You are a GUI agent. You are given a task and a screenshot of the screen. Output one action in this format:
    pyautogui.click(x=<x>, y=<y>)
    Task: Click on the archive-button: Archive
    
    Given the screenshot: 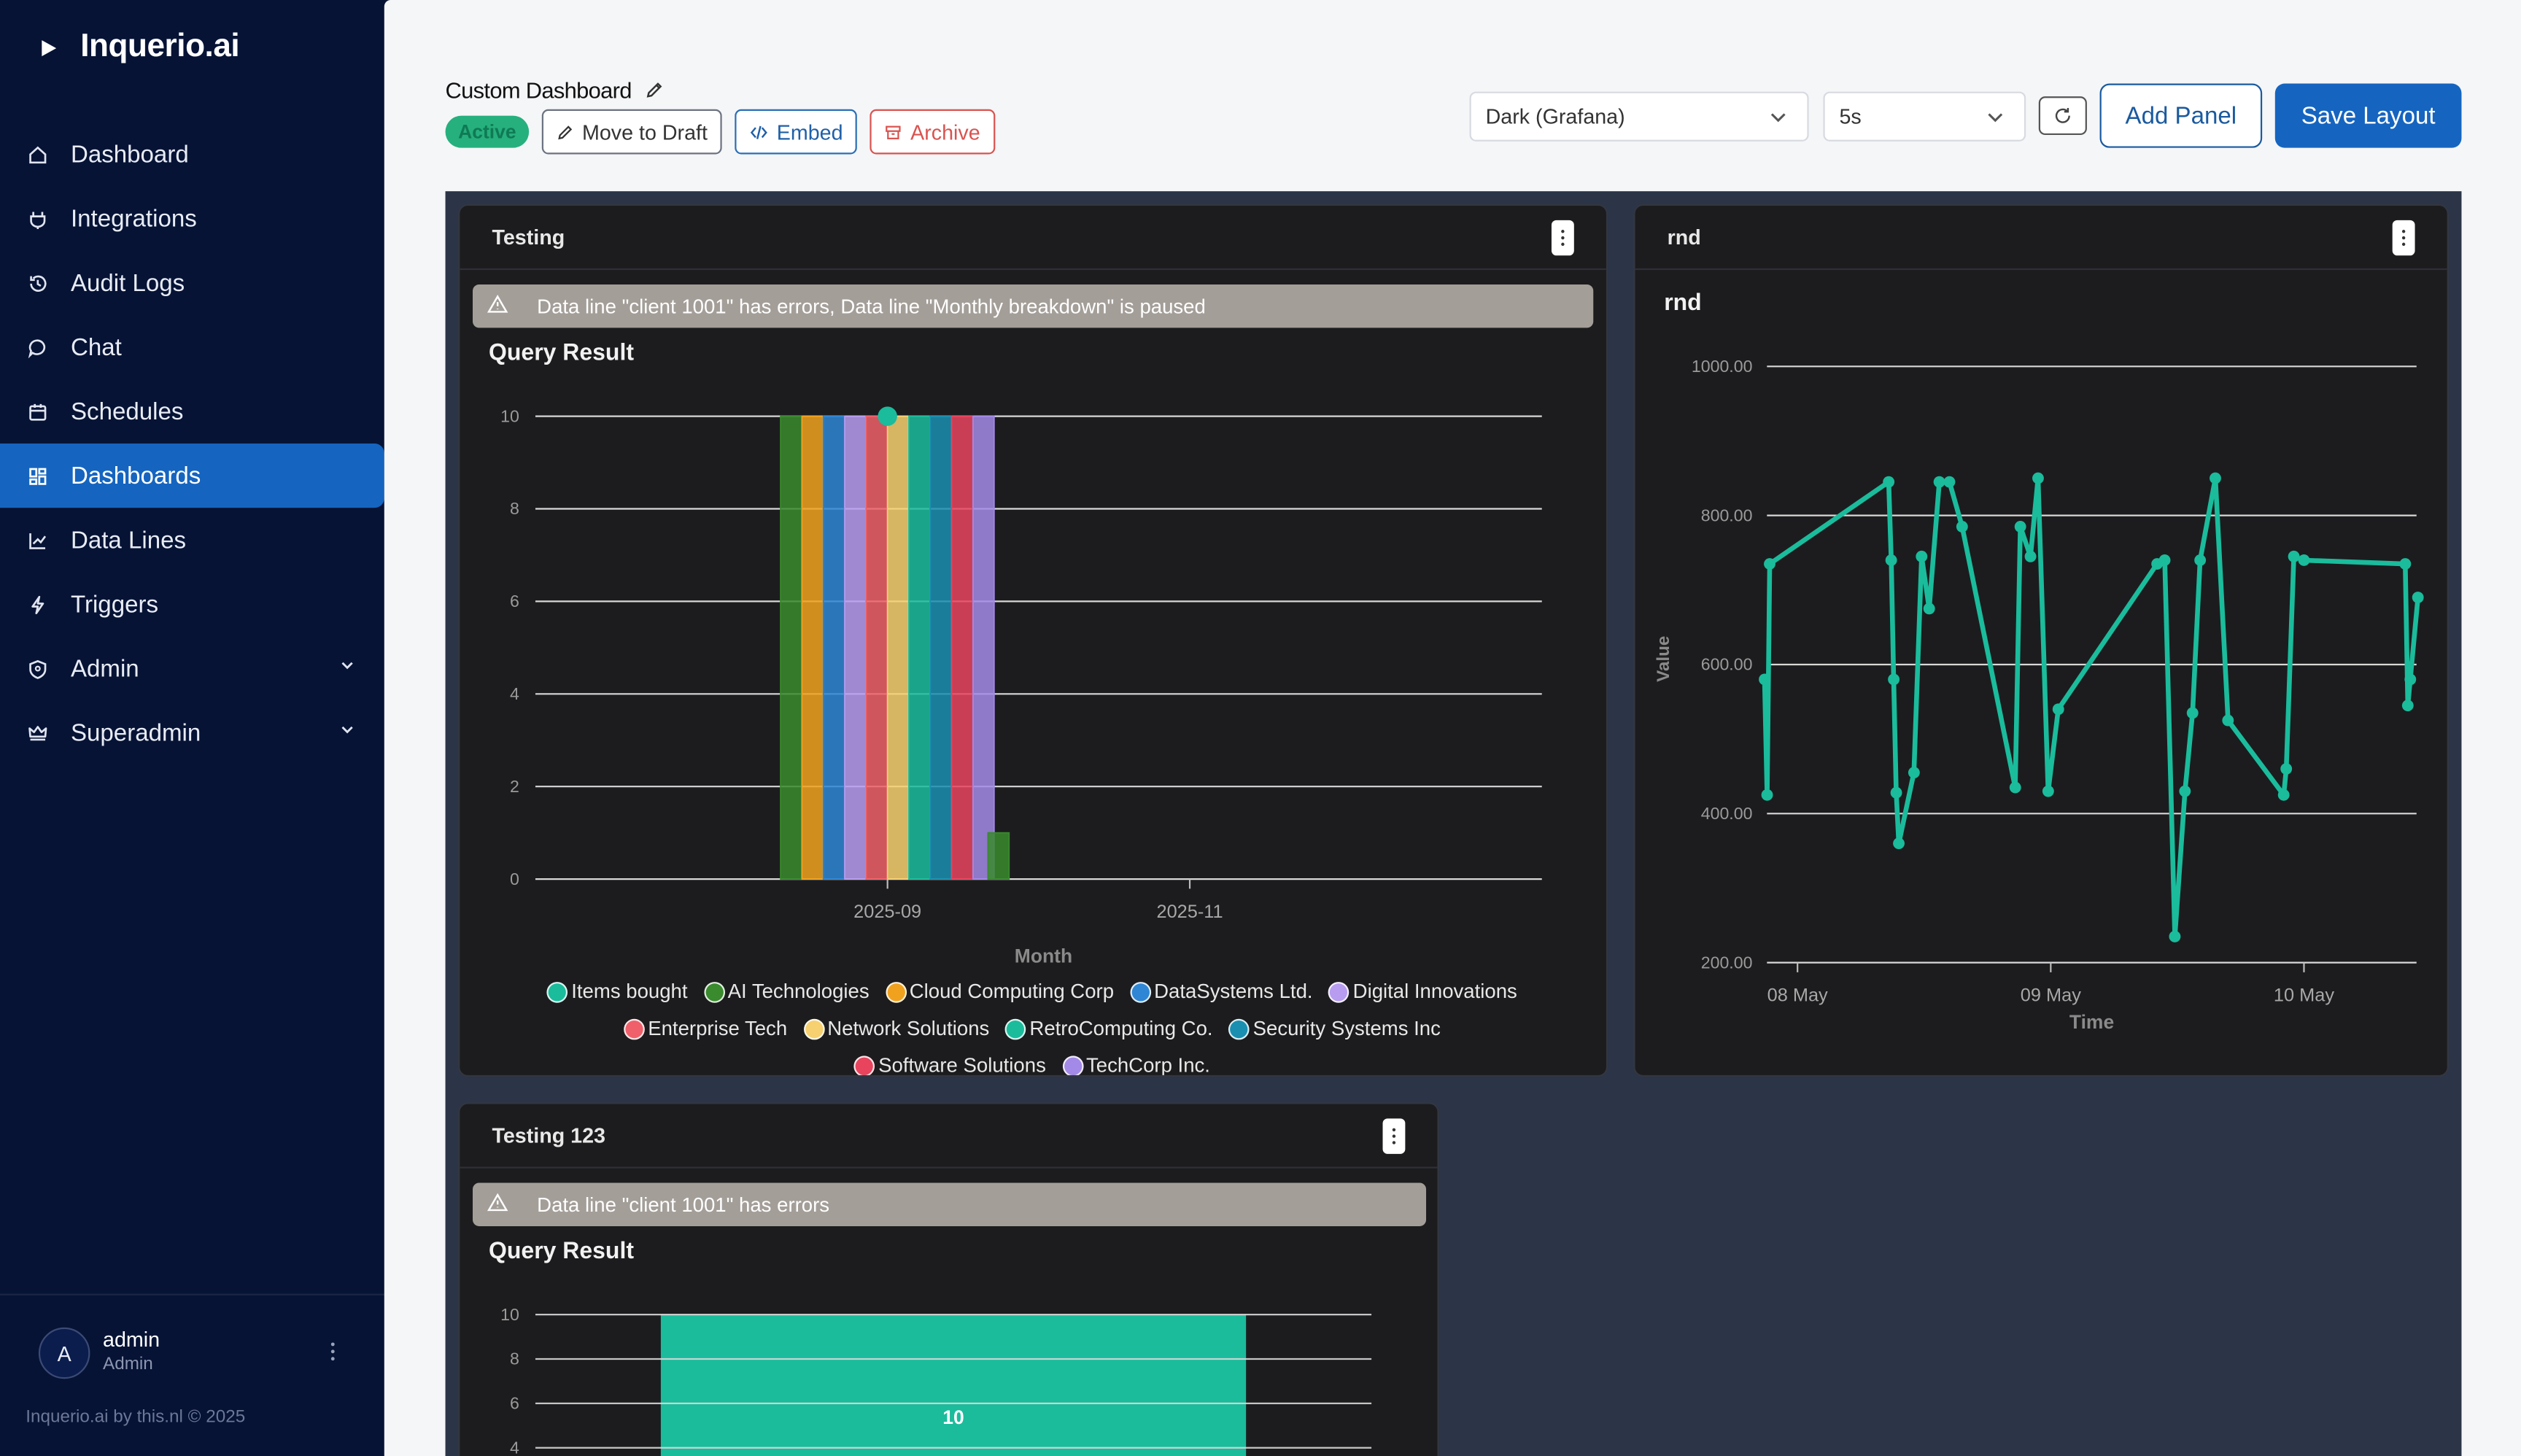 What is the action you would take?
    pyautogui.click(x=932, y=132)
    